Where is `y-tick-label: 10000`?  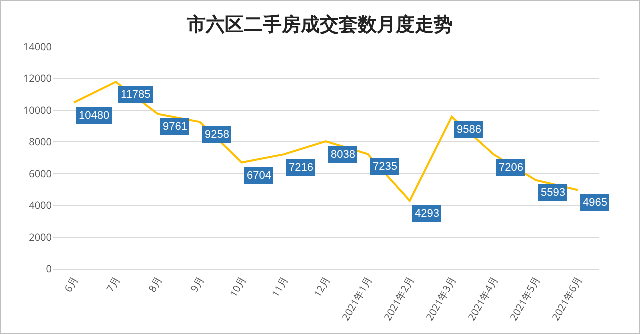
y-tick-label: 10000 is located at coordinates (37, 109).